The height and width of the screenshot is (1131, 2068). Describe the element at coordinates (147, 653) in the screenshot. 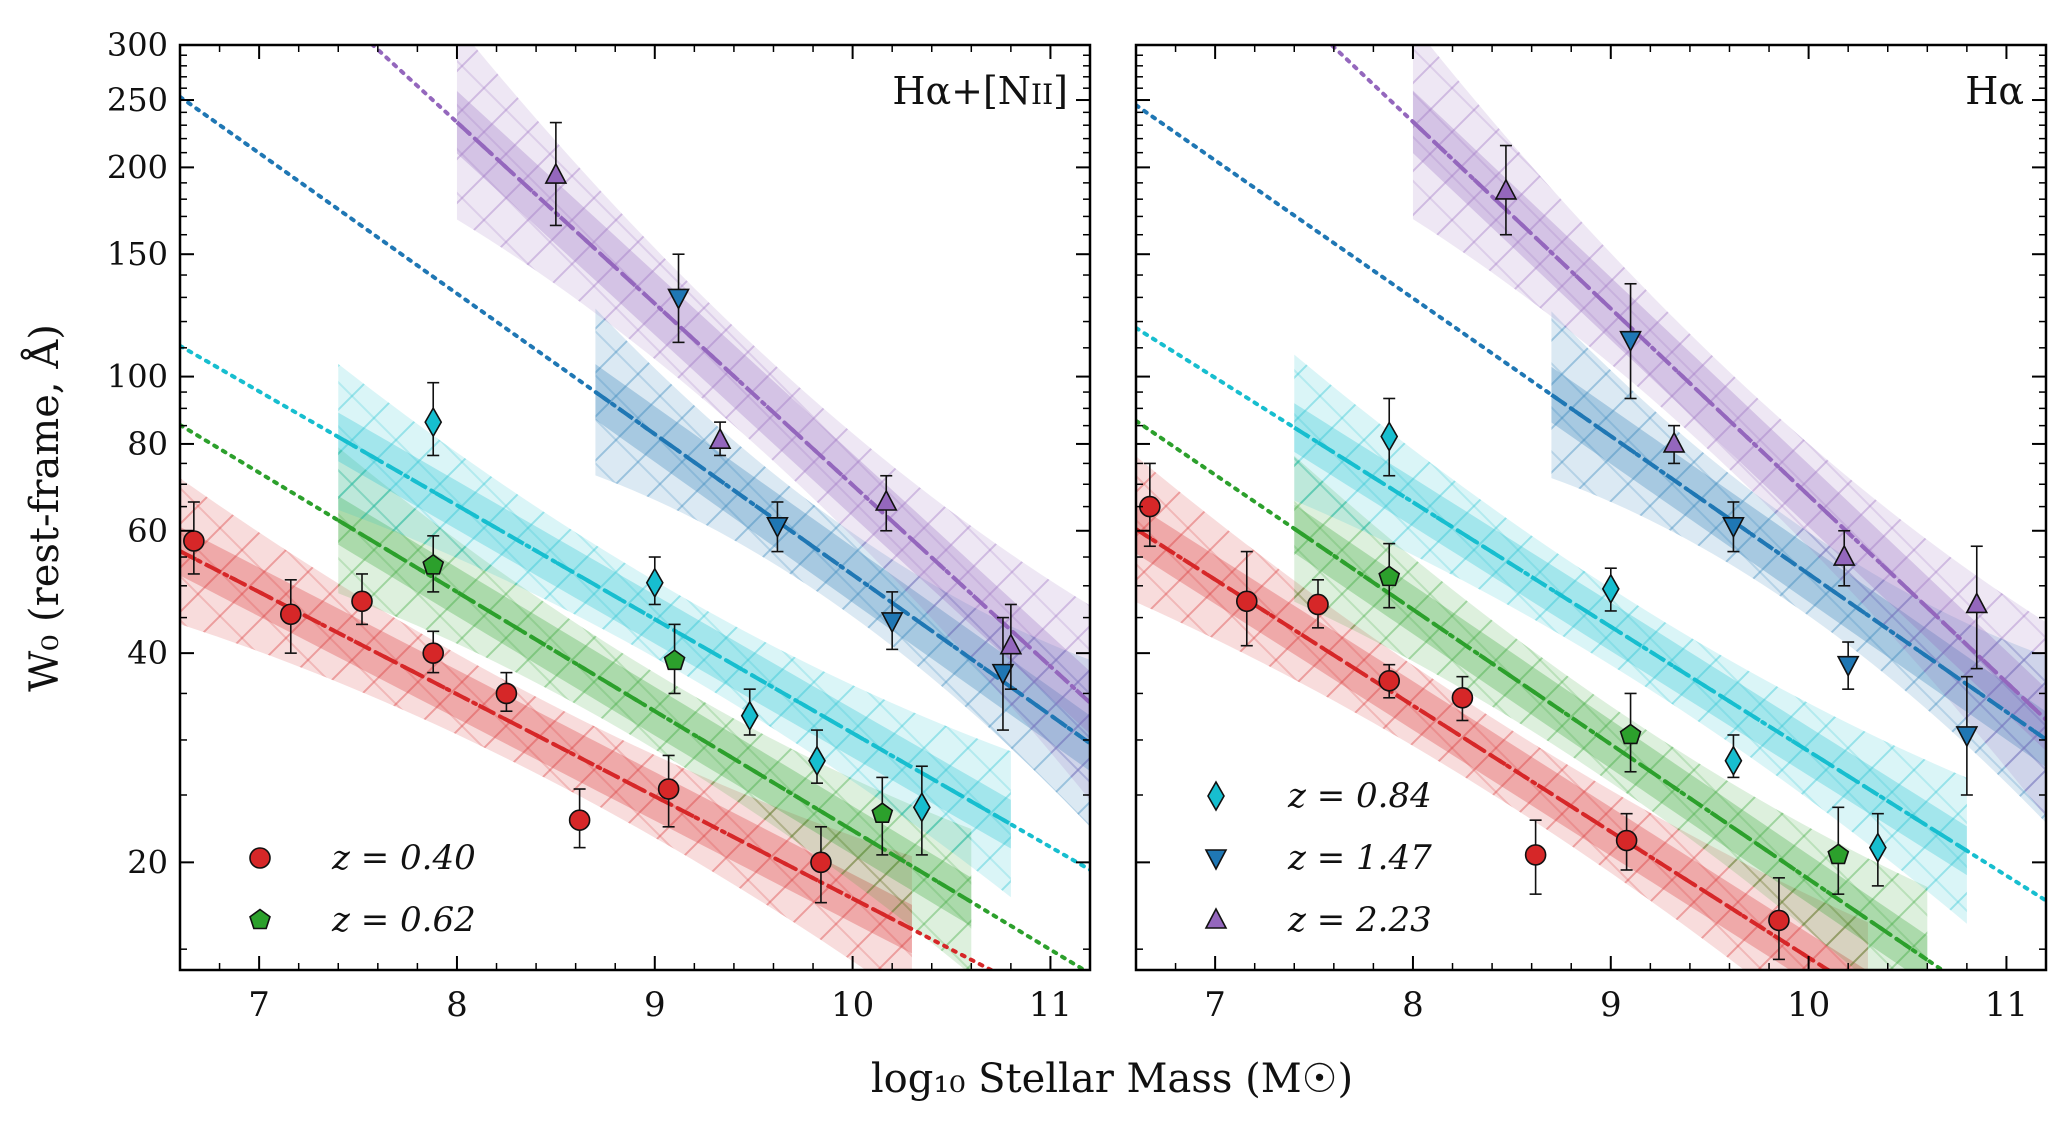

I see `y-tick-label: 40` at that location.